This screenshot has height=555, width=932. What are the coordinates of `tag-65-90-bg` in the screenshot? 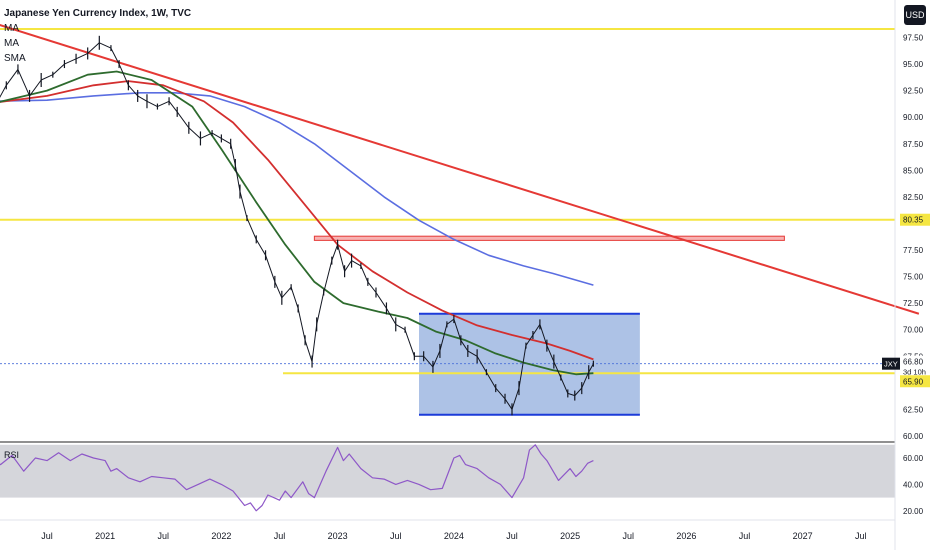 It's located at (915, 381).